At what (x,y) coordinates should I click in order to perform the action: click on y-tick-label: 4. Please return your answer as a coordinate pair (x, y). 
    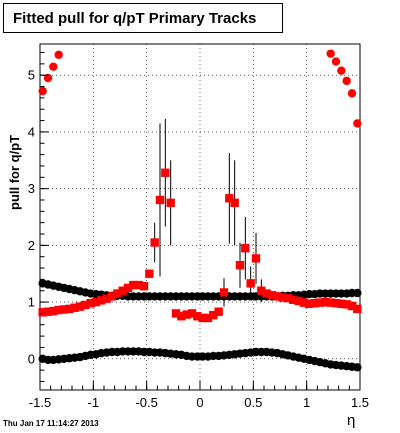
    Looking at the image, I should click on (31, 131).